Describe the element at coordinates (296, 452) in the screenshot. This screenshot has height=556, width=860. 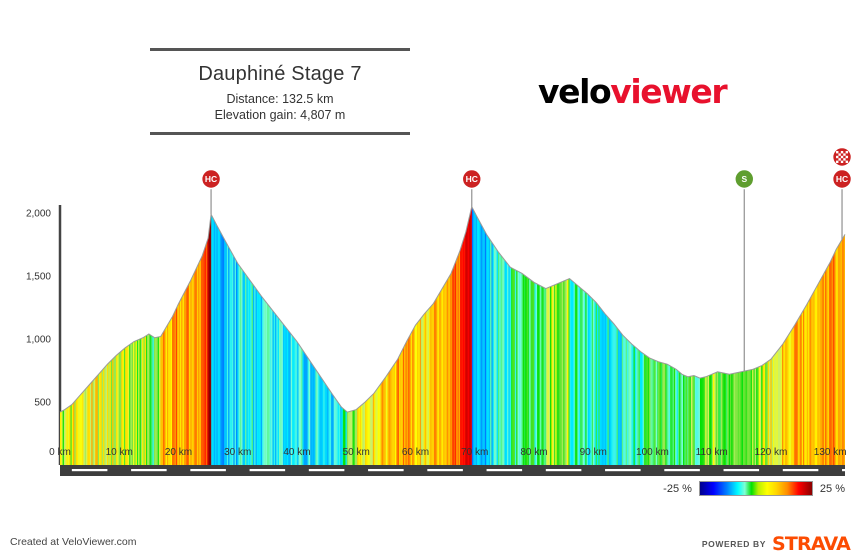
I see `x-tick-label: 40 km` at that location.